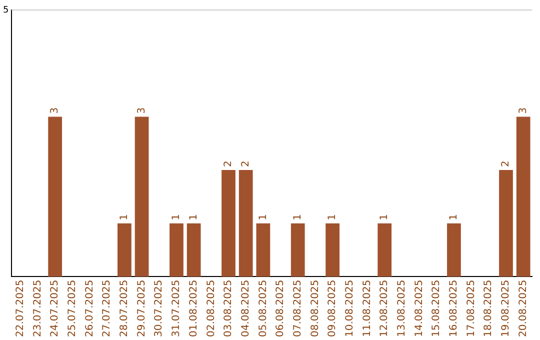  I want to click on x-tick-label: 08.08.2025, so click(315, 309).